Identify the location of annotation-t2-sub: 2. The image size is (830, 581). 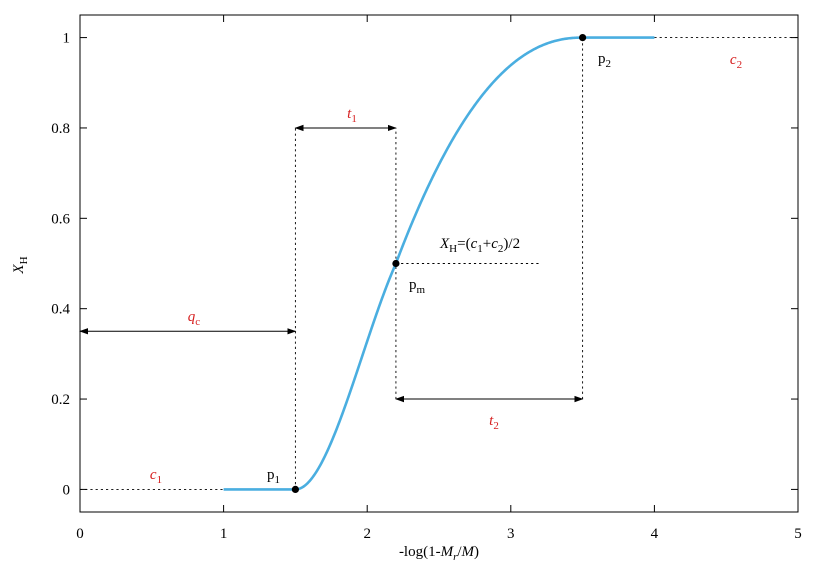
(496, 426).